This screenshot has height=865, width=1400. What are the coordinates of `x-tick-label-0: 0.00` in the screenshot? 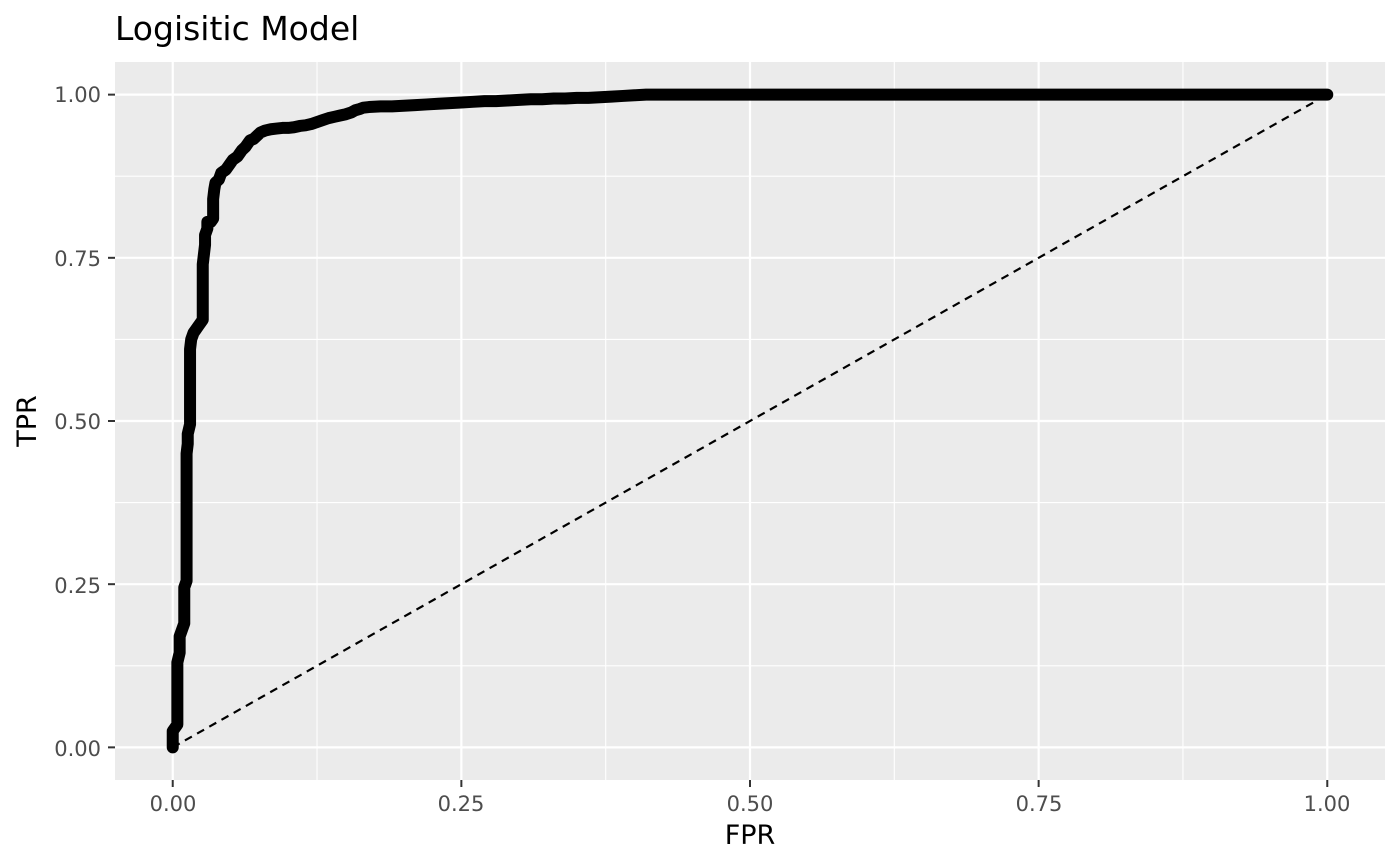 It's located at (173, 804).